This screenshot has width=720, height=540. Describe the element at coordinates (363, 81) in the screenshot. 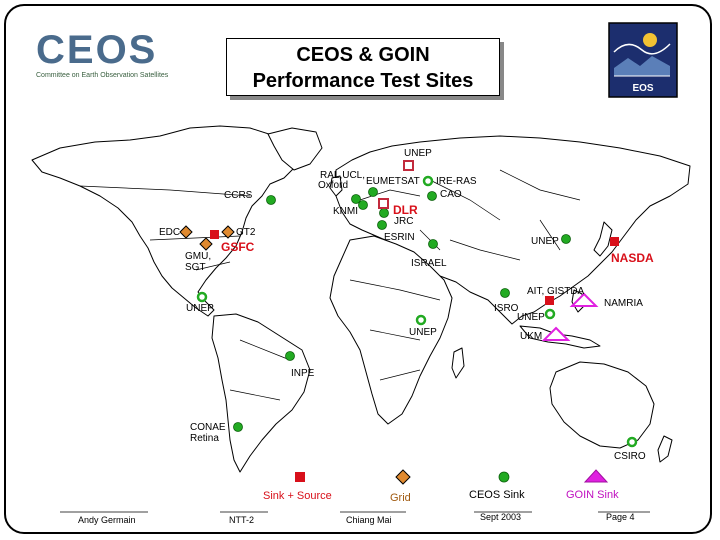

I see `title-line-2: Performance Test Sites` at that location.